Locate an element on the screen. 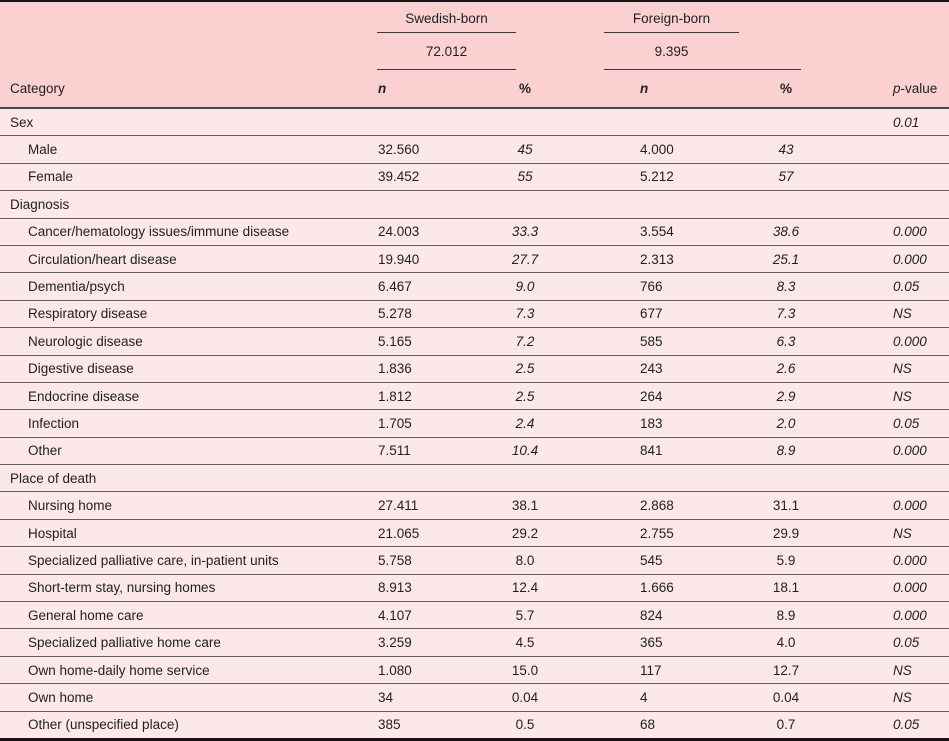  cell-swedish-n: 7.511 is located at coordinates (394, 451).